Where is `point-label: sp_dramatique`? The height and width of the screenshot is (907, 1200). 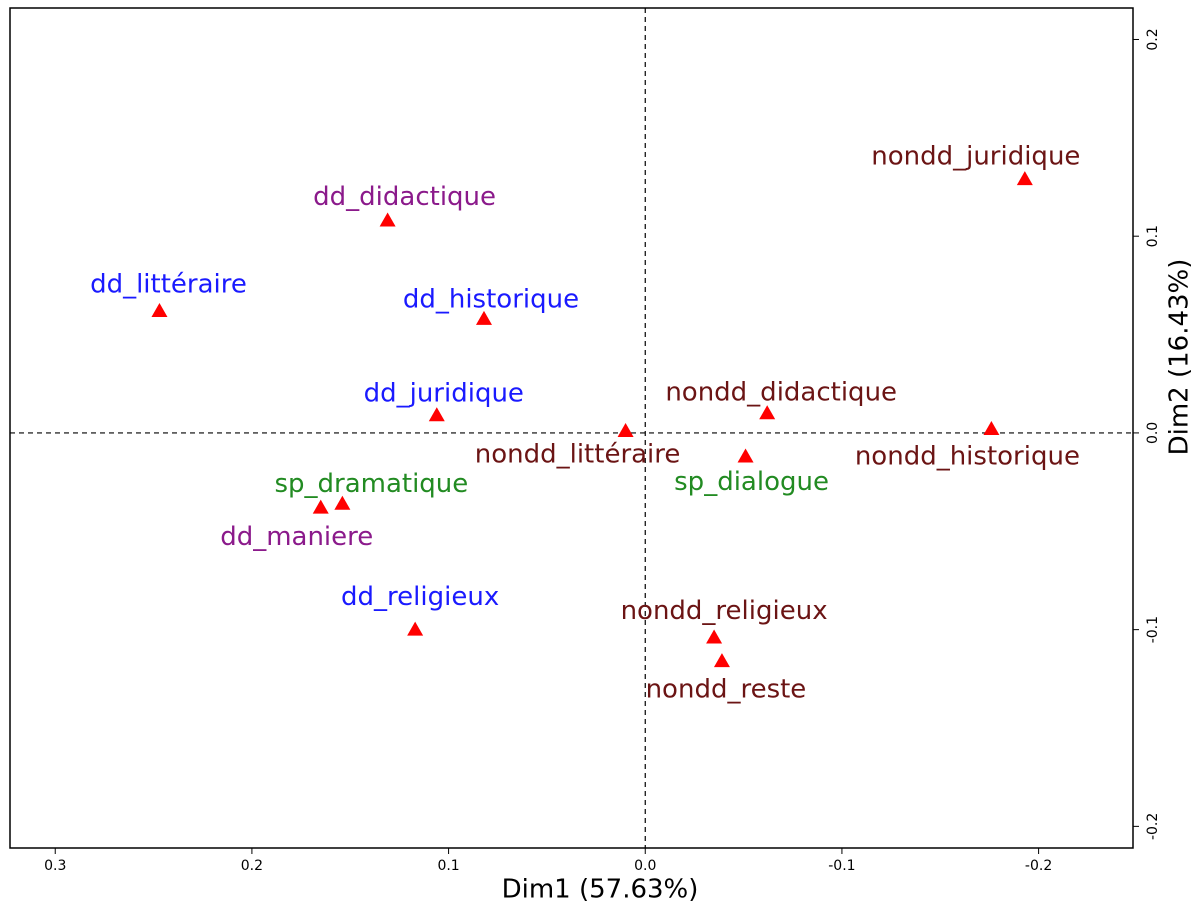
point-label: sp_dramatique is located at coordinates (371, 484).